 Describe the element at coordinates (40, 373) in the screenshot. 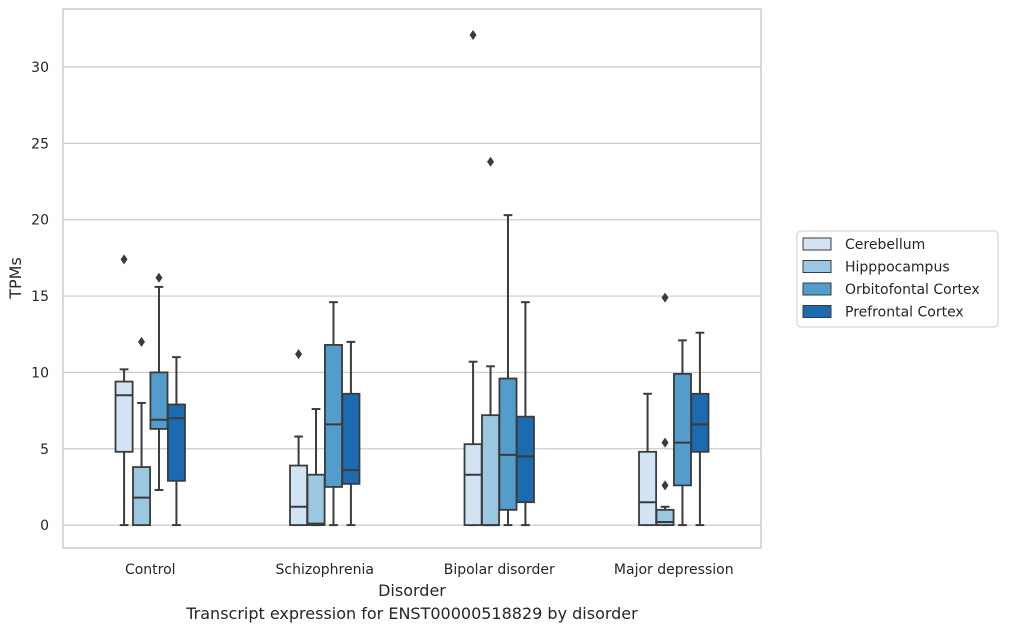

I see `y-tick-label: 10` at that location.